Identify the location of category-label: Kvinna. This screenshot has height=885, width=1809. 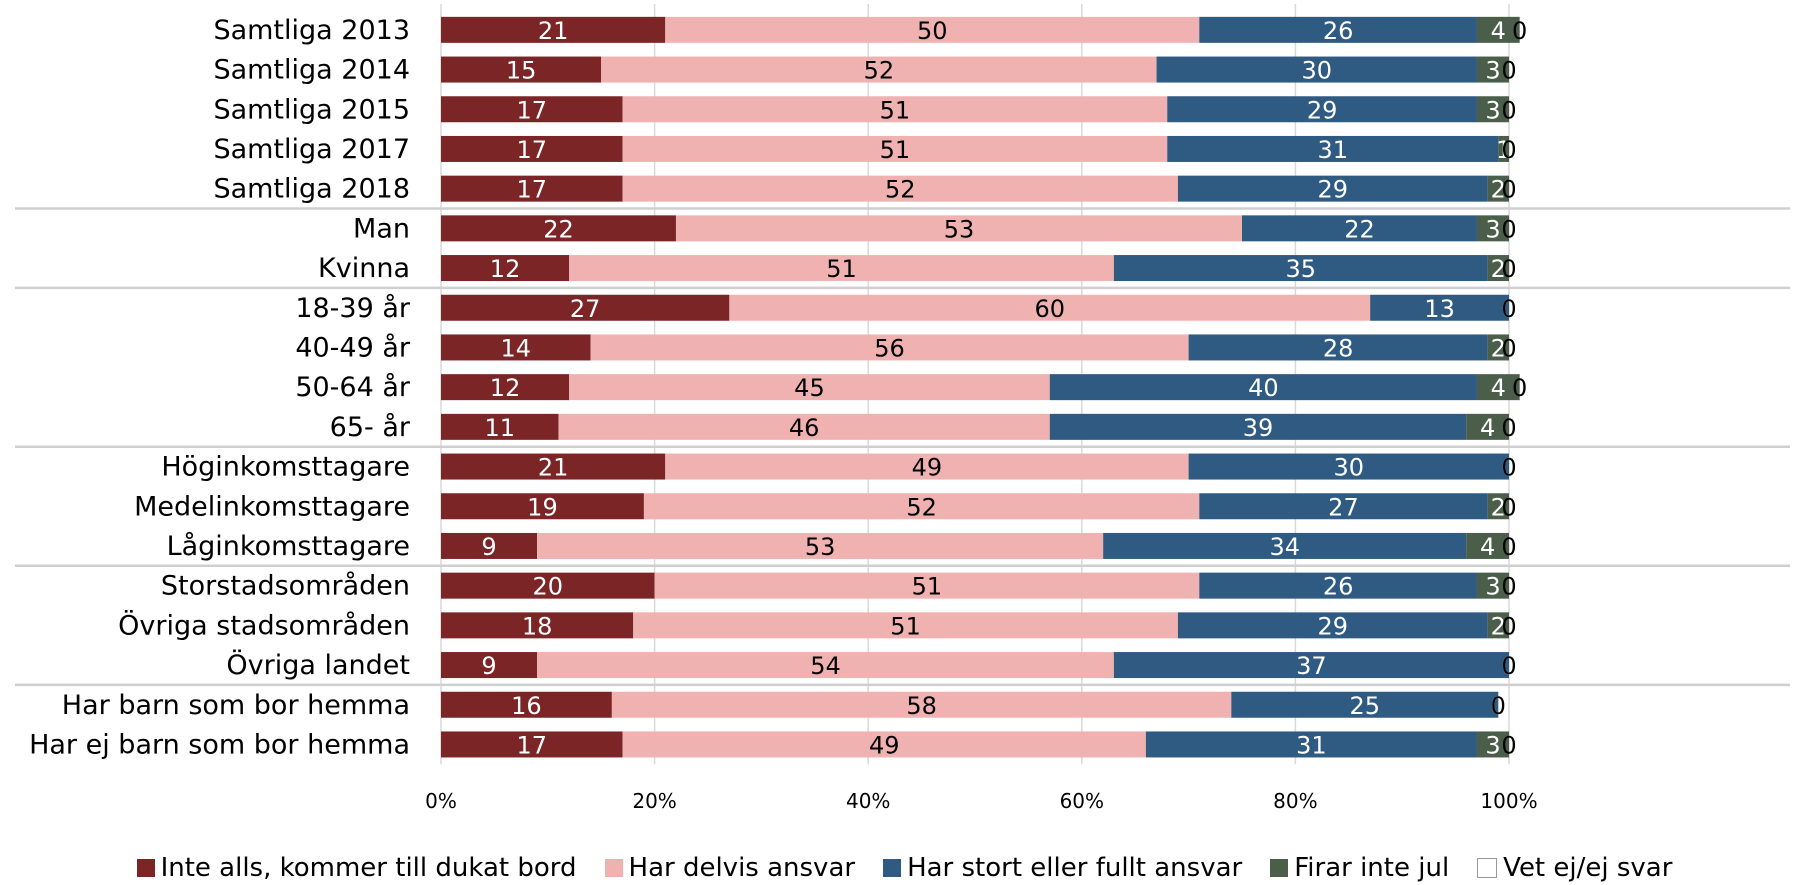
(364, 268).